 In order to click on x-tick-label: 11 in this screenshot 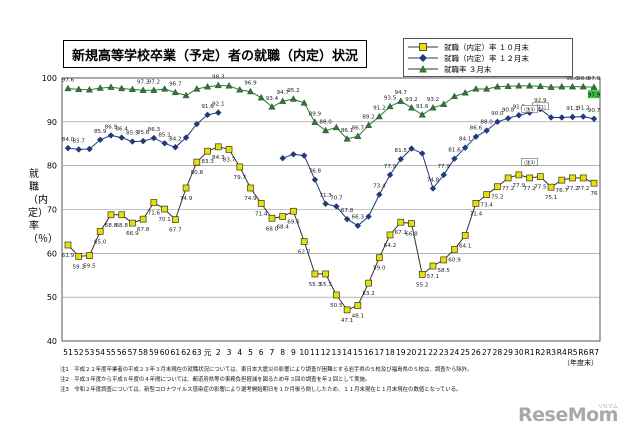, I will do `click(315, 352)`.